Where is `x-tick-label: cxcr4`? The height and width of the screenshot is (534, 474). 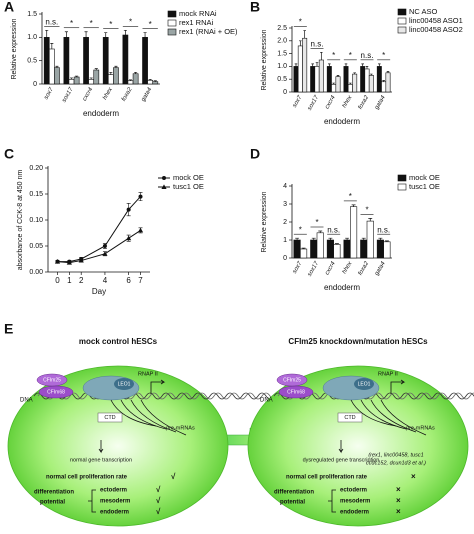
x-tick-label: cxcr4 is located at coordinates (330, 102).